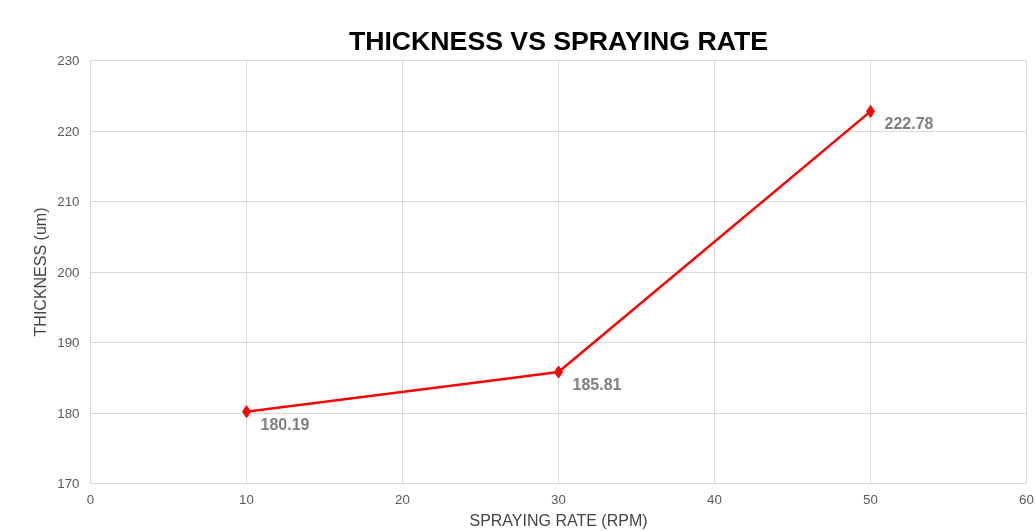 The width and height of the screenshot is (1036, 531). Describe the element at coordinates (68, 131) in the screenshot. I see `y-tick-label: 220` at that location.